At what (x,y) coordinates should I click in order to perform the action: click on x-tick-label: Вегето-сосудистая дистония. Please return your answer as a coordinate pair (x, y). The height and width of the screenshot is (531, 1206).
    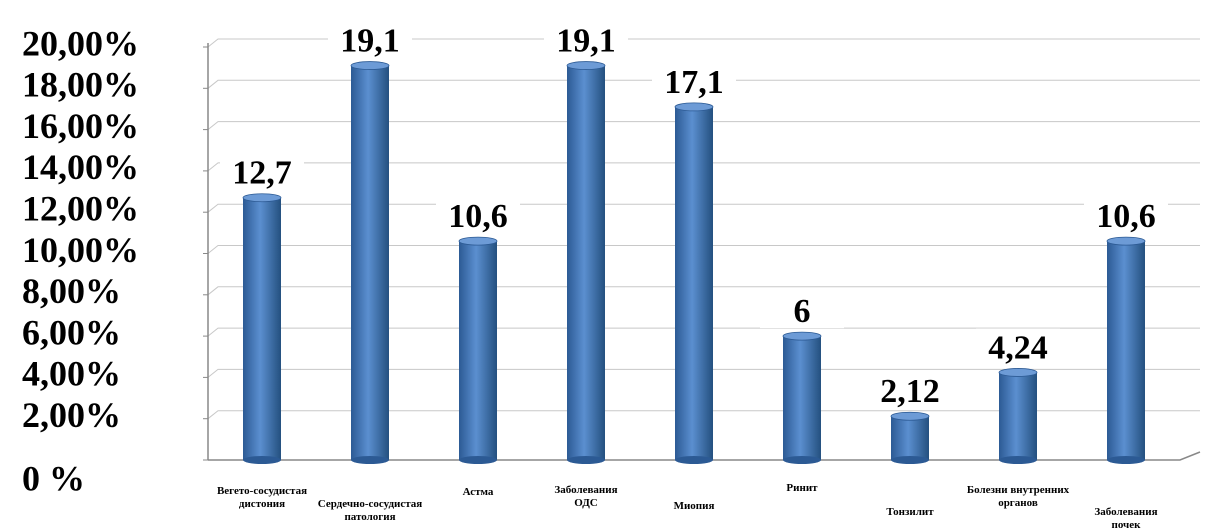
    Looking at the image, I should click on (262, 497).